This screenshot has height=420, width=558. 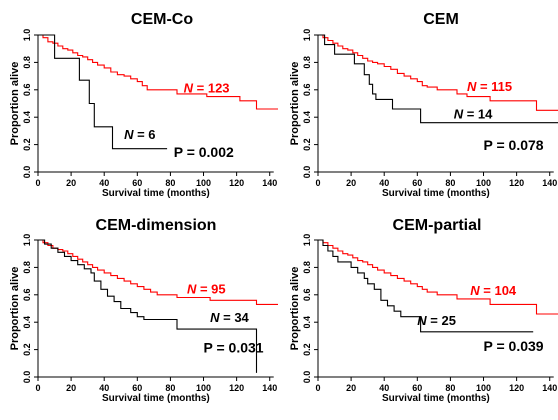 What do you see at coordinates (436, 320) in the screenshot?
I see `series-label-1: N = 25` at bounding box center [436, 320].